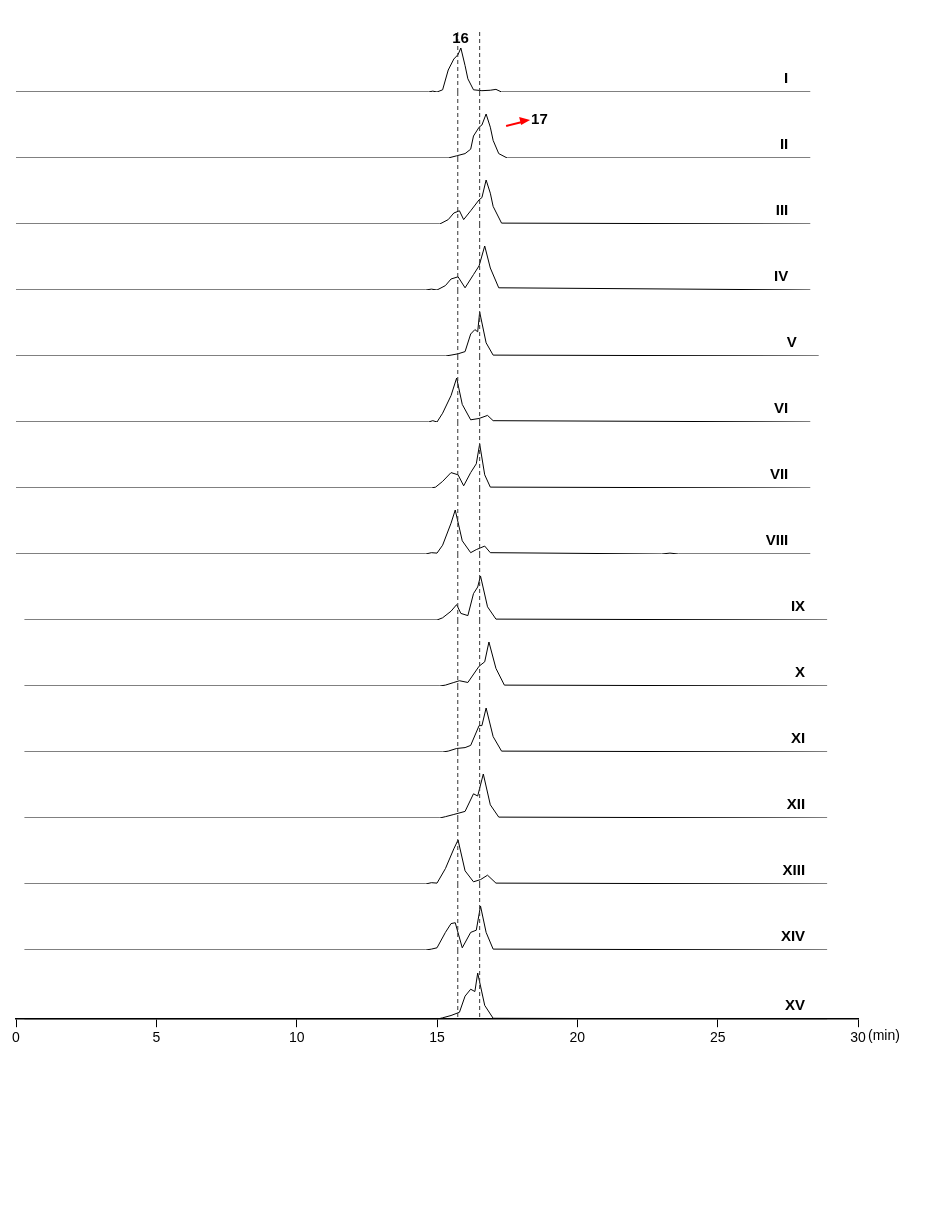  What do you see at coordinates (781, 275) in the screenshot?
I see `series-label: IV` at bounding box center [781, 275].